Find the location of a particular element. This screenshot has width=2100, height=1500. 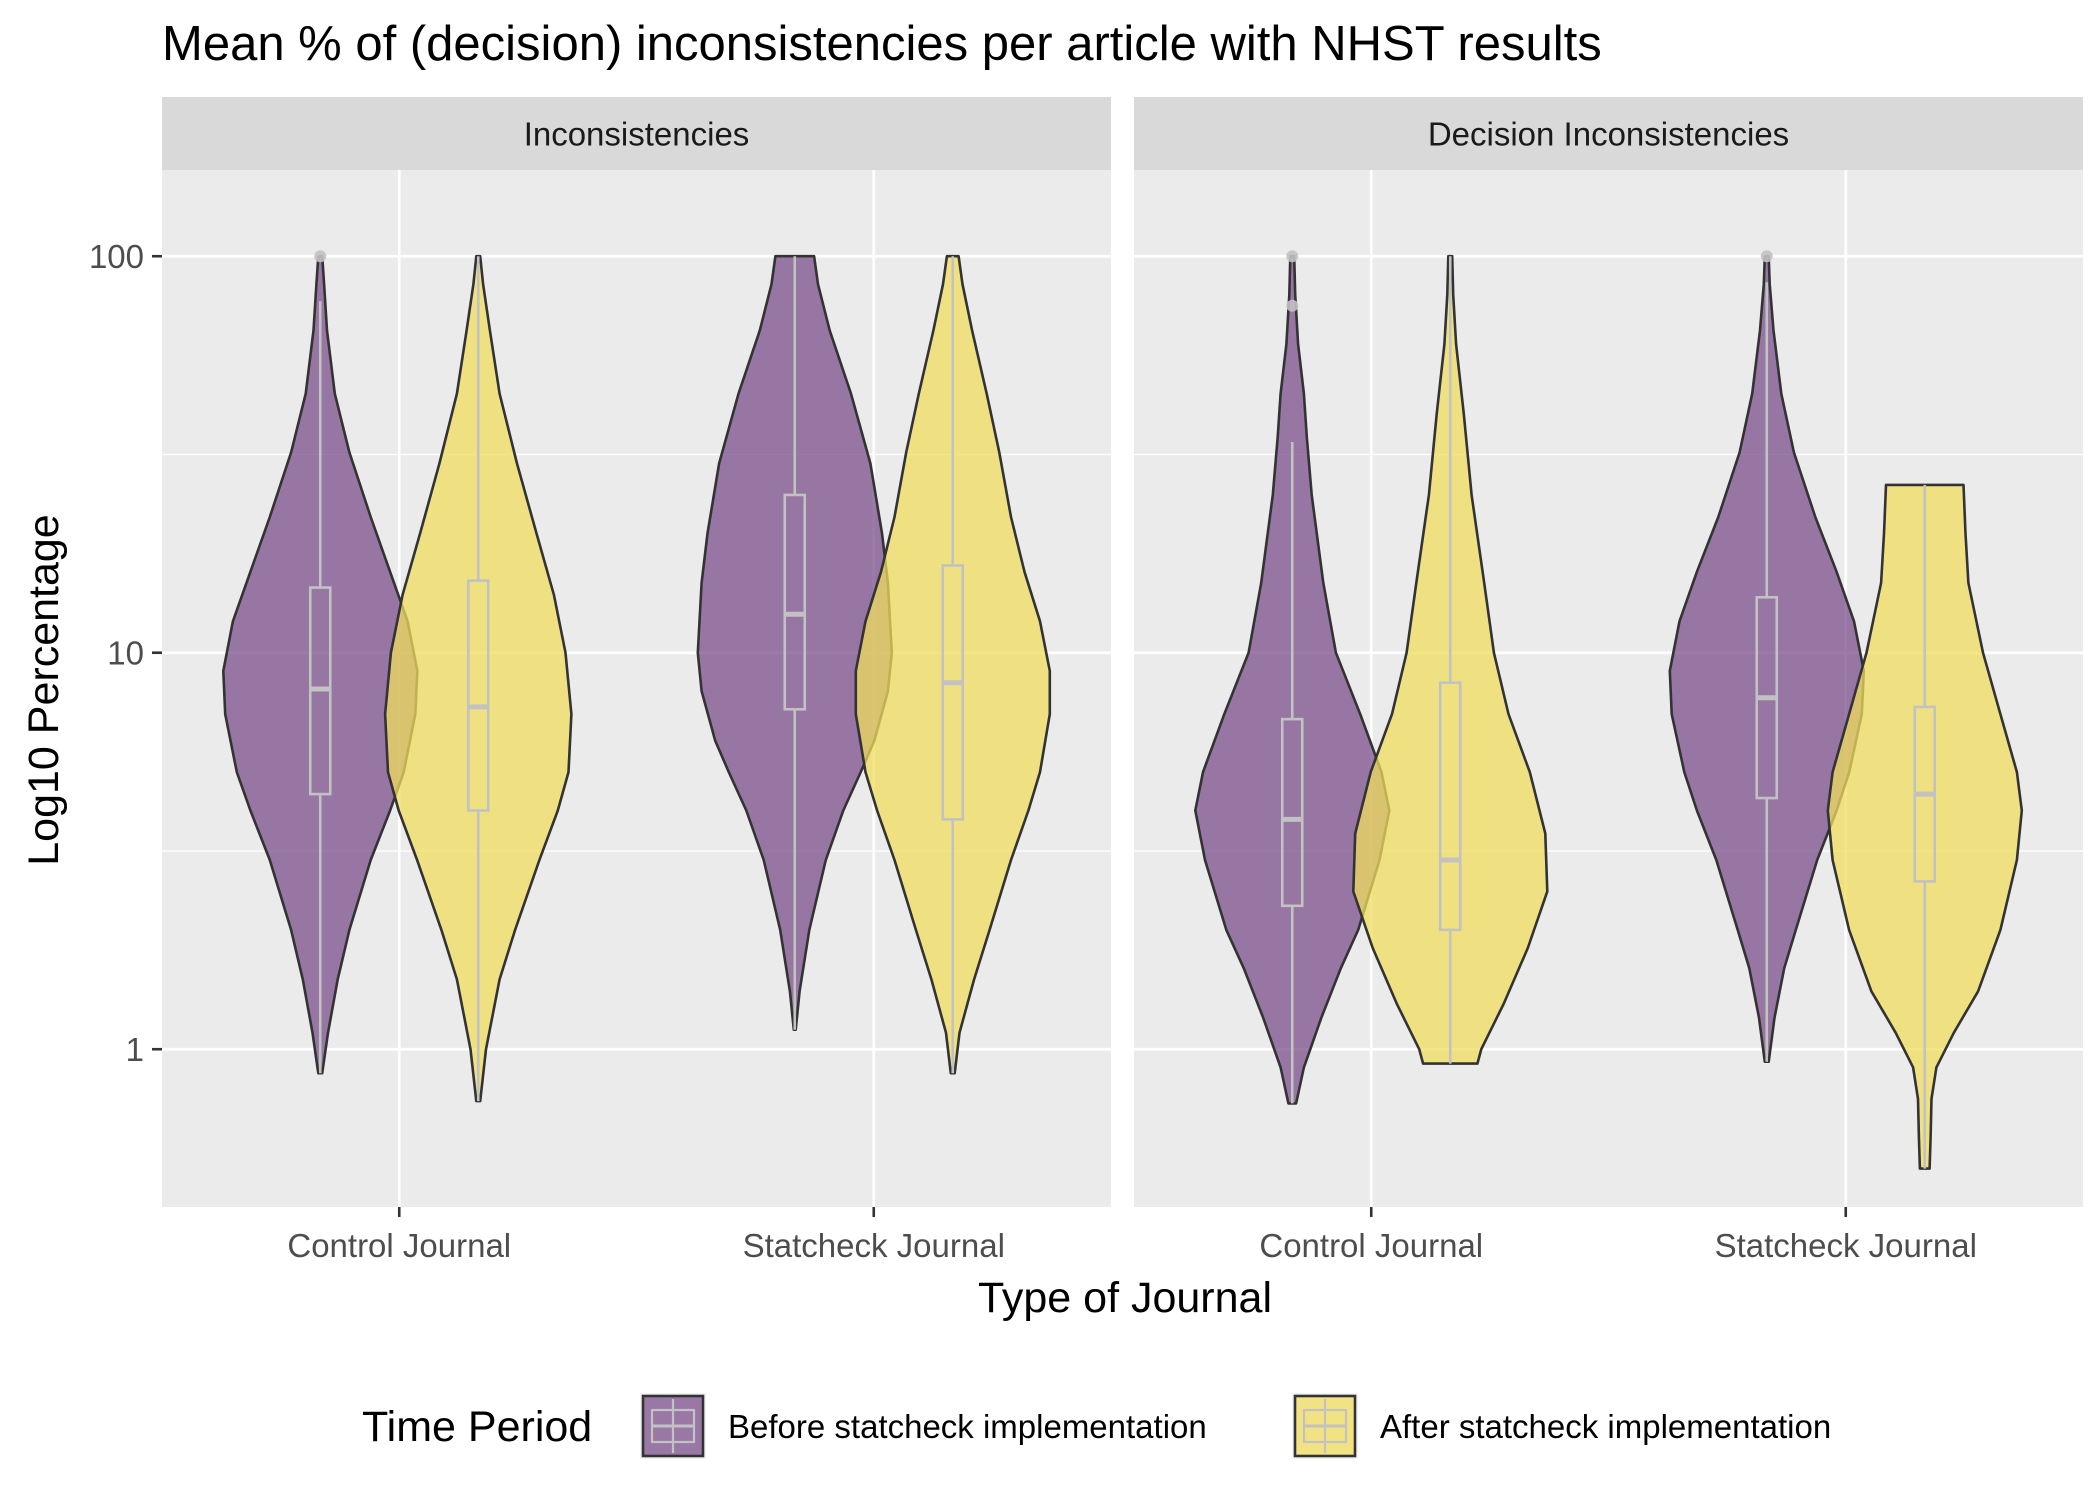

y-tick-label: 1 is located at coordinates (135, 1049).